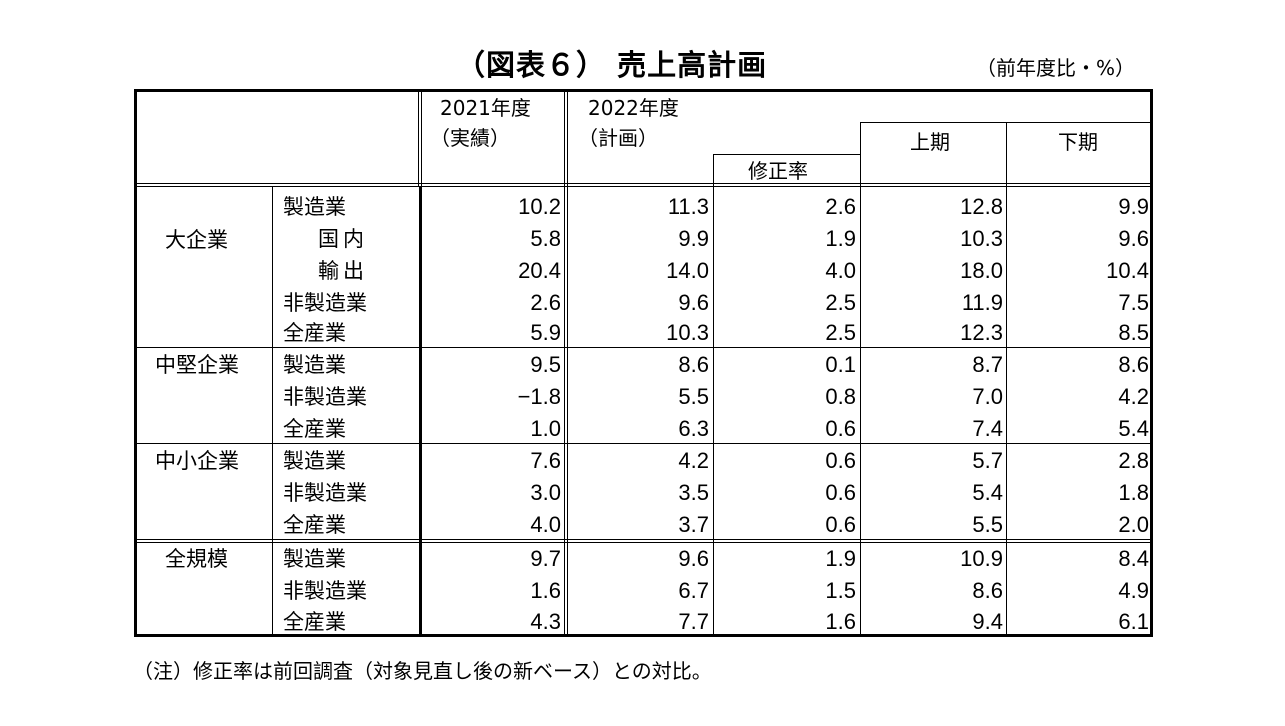 Image resolution: width=1285 pixels, height=726 pixels. What do you see at coordinates (545, 524) in the screenshot?
I see `fy2021-value: 4.0` at bounding box center [545, 524].